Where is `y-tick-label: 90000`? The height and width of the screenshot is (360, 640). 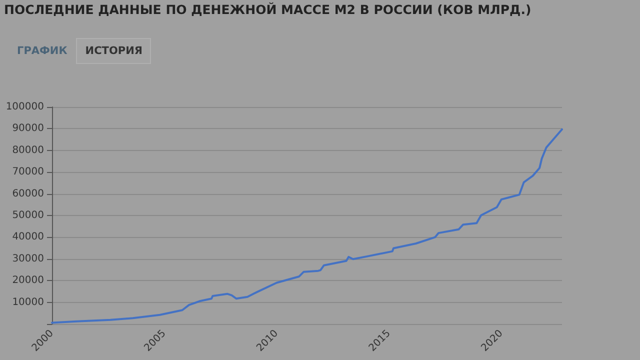
y-tick-label: 90000 is located at coordinates (28, 128).